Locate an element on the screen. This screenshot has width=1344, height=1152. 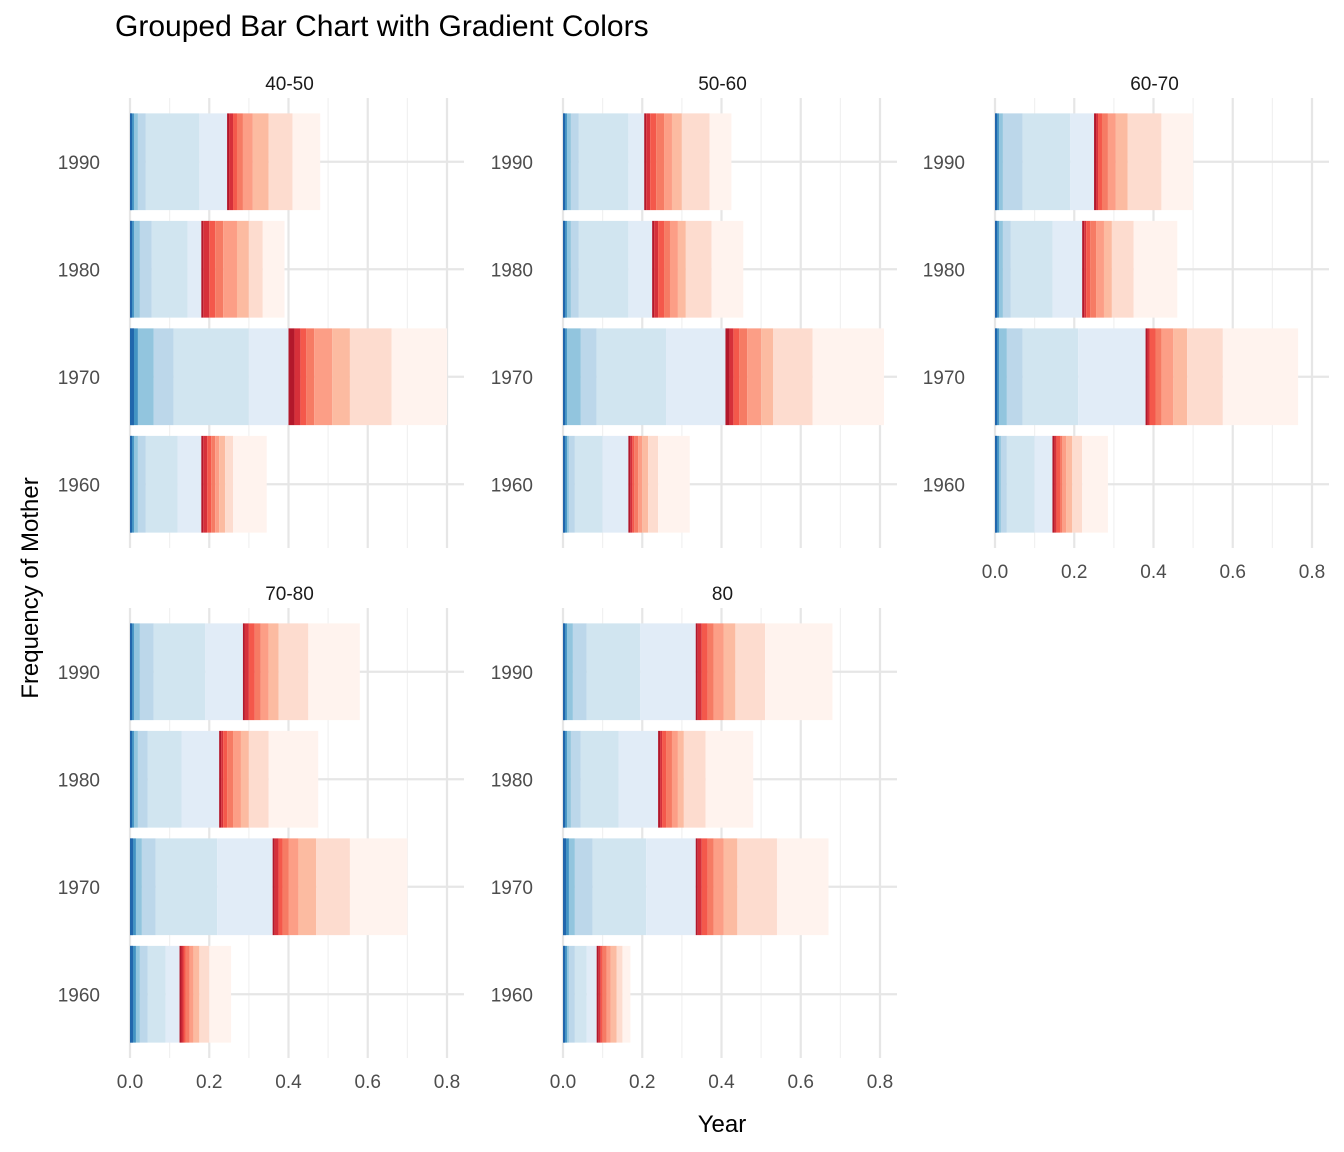
facet-panel: 70-80 1960 1970 1980 1990 0.0 0.2 0.4 0.6 0.8 is located at coordinates (261, 838).